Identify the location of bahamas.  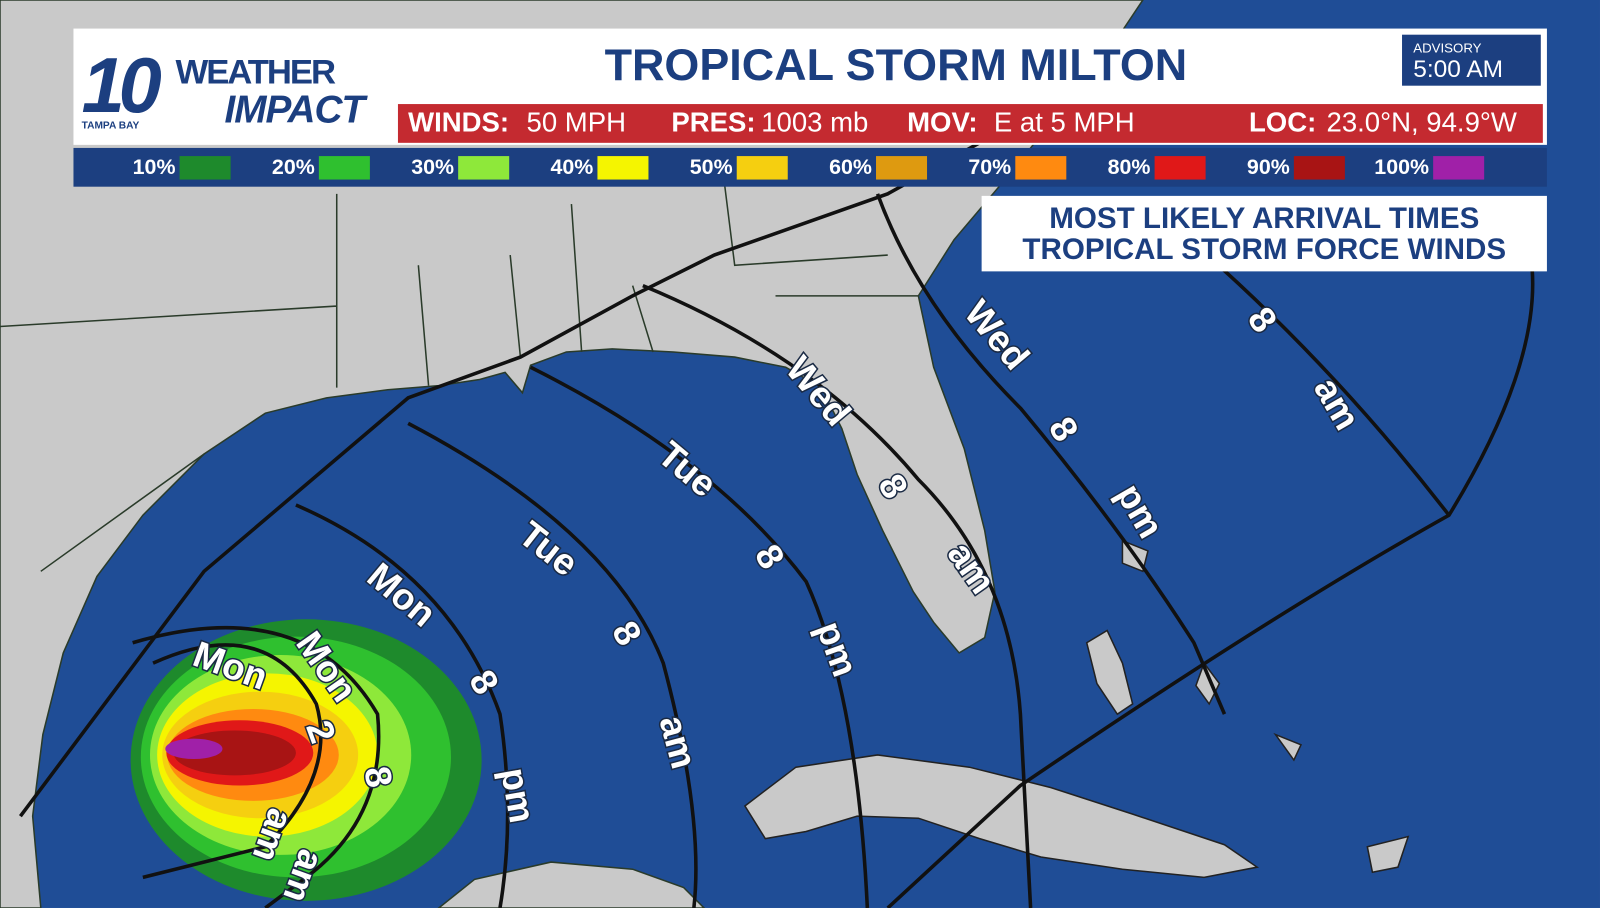
(1247, 706).